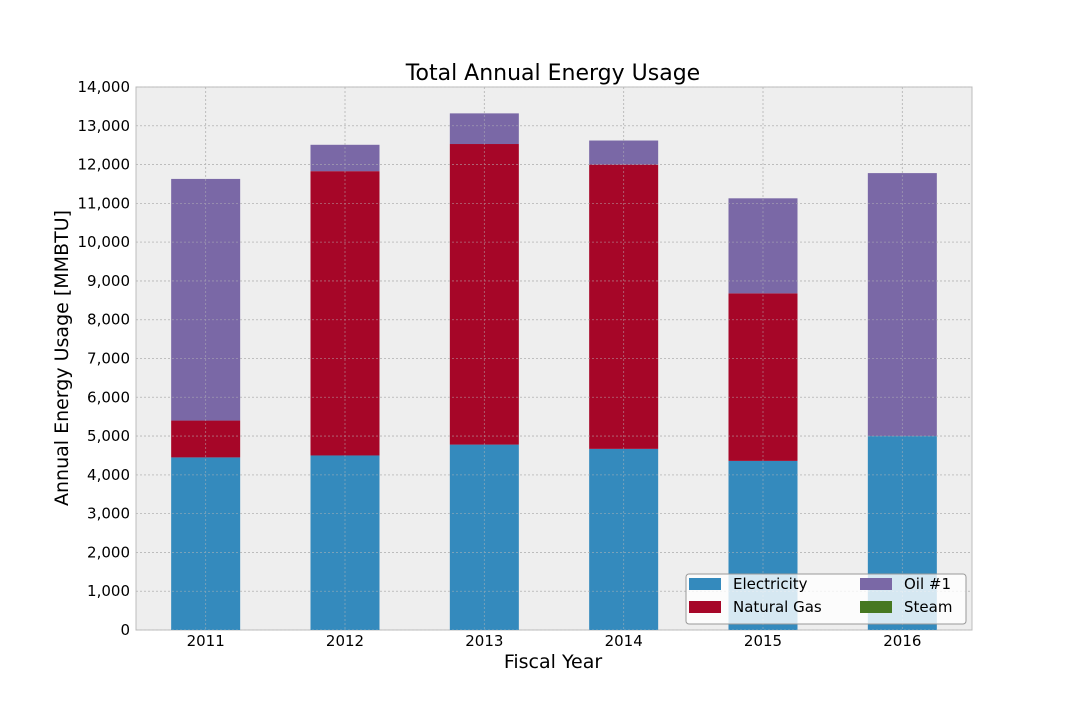 The image size is (1080, 720). I want to click on y-tick-label: 1,000, so click(108, 591).